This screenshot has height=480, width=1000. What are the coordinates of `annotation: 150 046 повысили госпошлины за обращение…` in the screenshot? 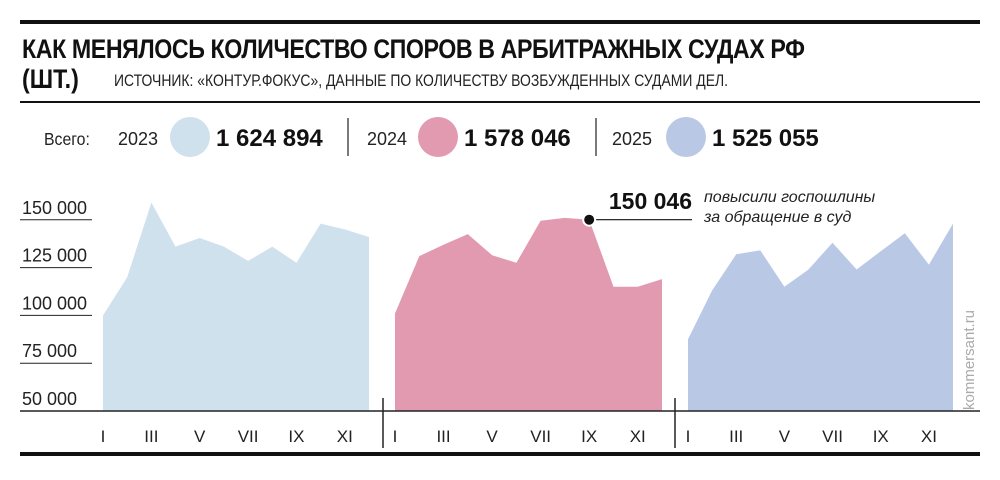 It's located at (728, 207).